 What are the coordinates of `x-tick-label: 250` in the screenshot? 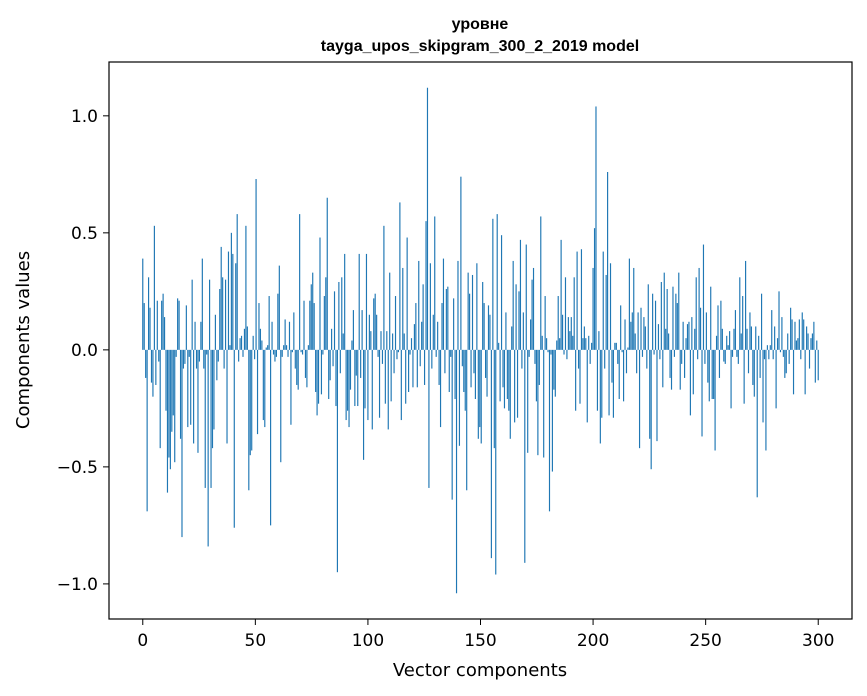 It's located at (705, 641).